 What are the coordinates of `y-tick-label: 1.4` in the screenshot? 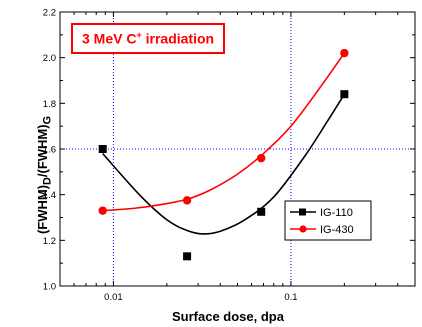 It's located at (49, 195).